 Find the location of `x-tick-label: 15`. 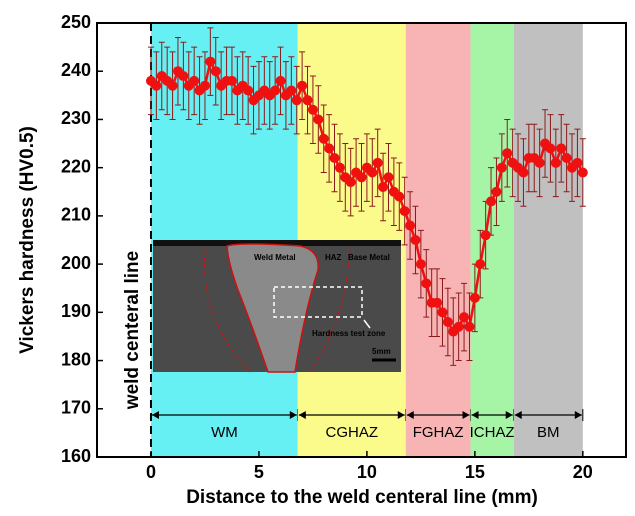

x-tick-label: 15 is located at coordinates (475, 472).